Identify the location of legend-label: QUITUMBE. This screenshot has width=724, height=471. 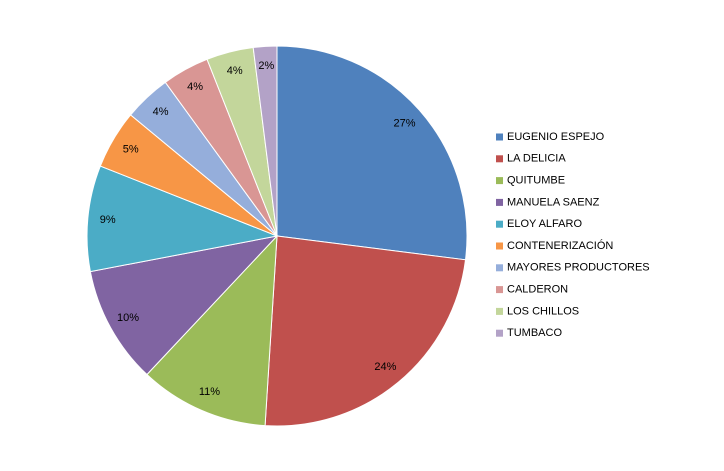
(536, 181).